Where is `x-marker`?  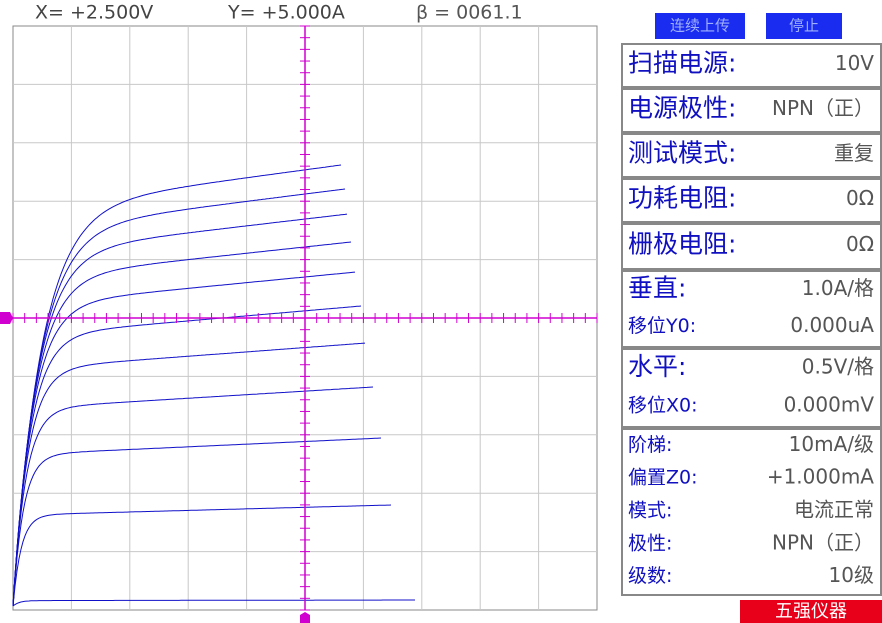 x-marker is located at coordinates (6, 318).